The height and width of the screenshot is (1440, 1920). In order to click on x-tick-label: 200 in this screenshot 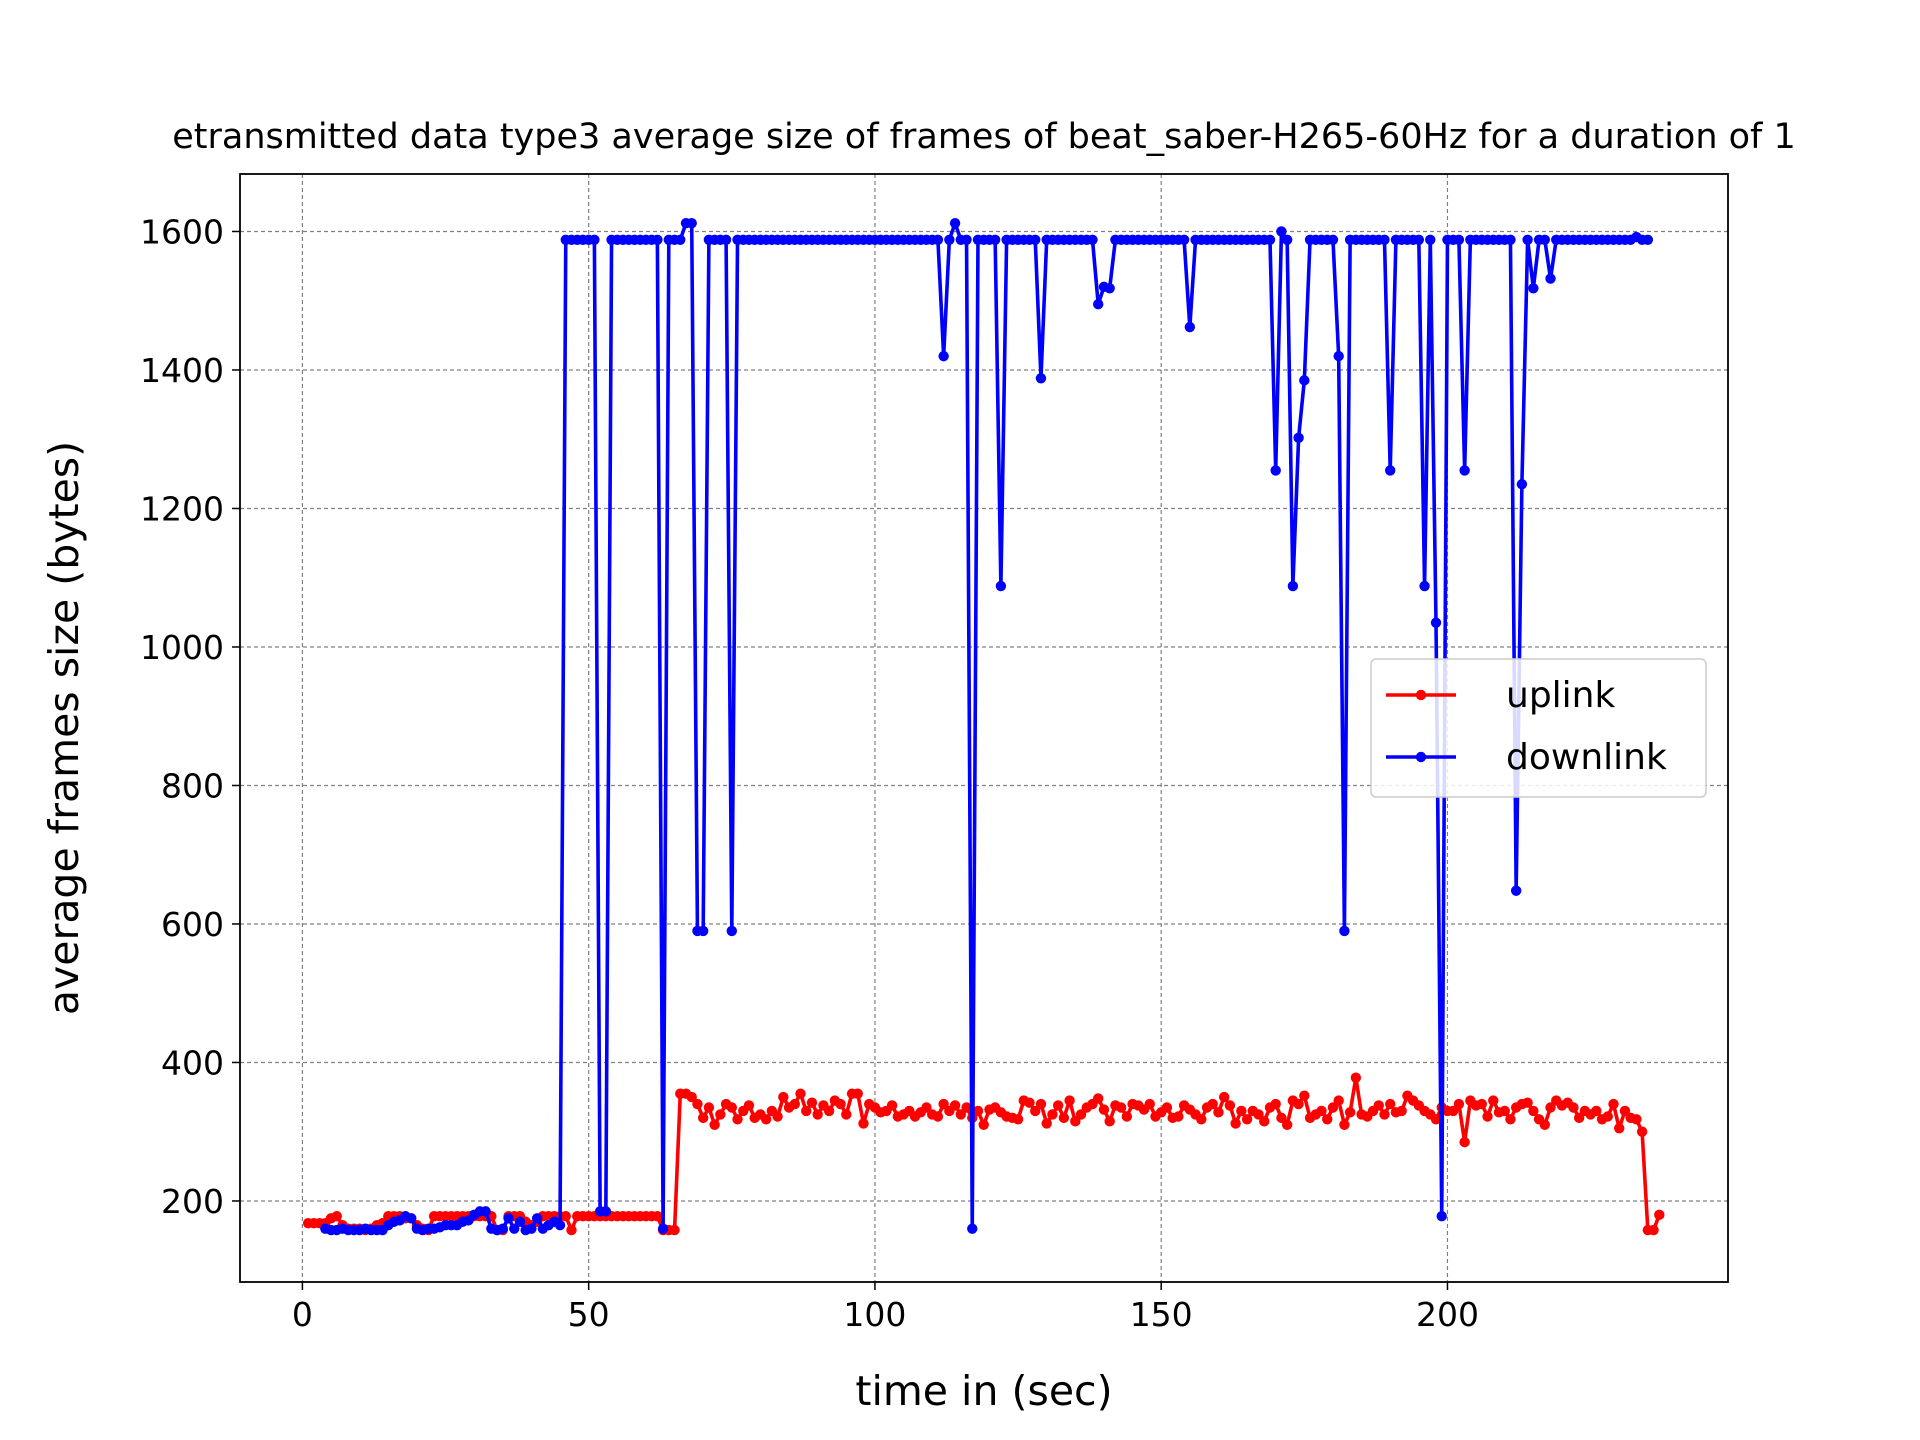, I will do `click(1447, 1314)`.